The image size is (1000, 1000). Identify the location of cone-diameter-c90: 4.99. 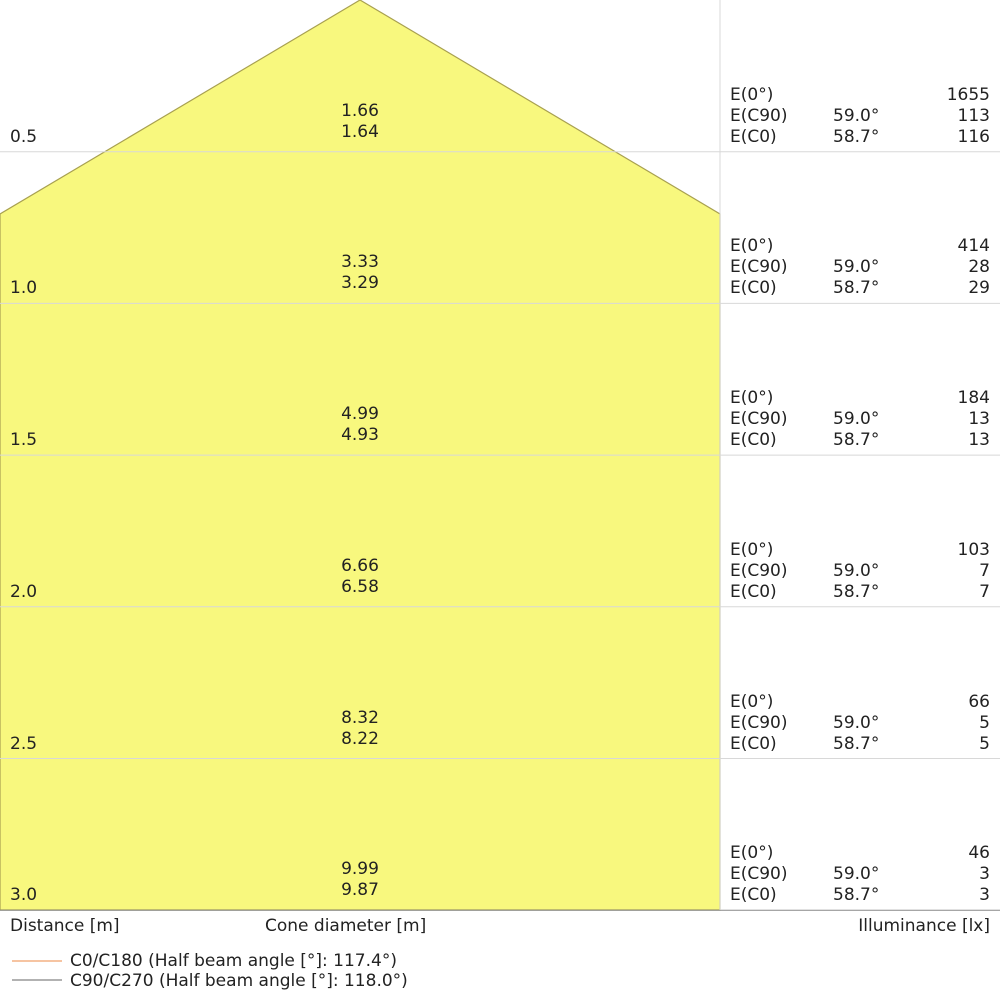
(360, 414).